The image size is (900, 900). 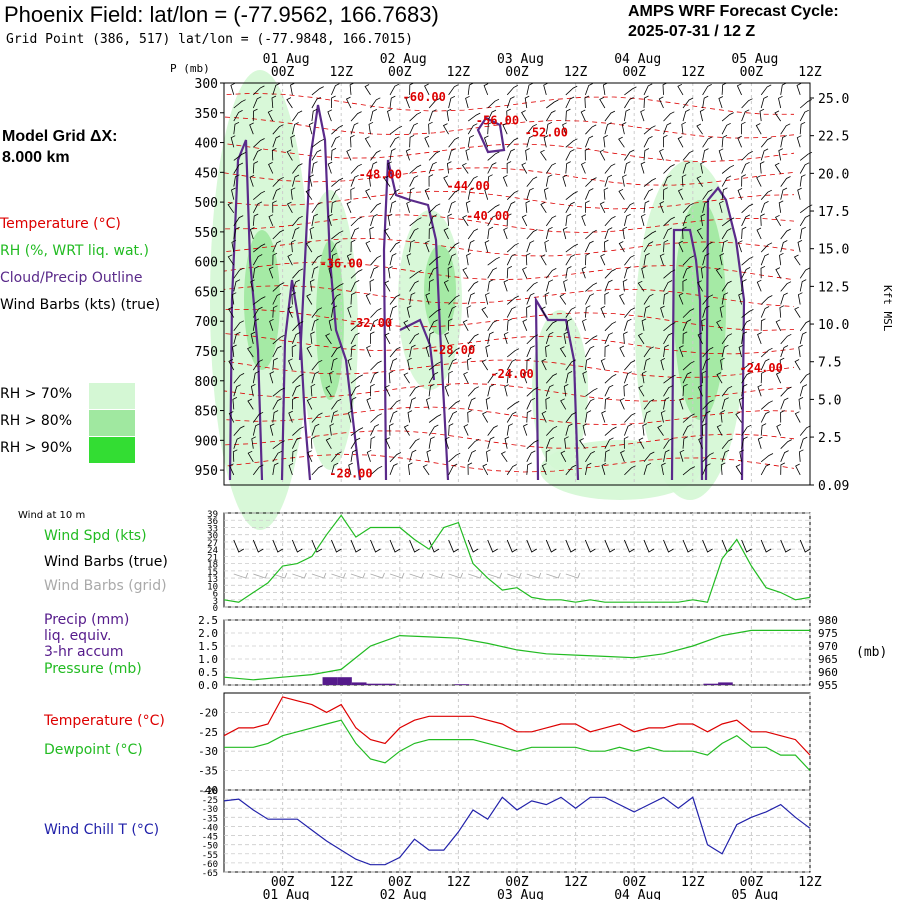 I want to click on top-date-3: 04 Aug, so click(x=637, y=59).